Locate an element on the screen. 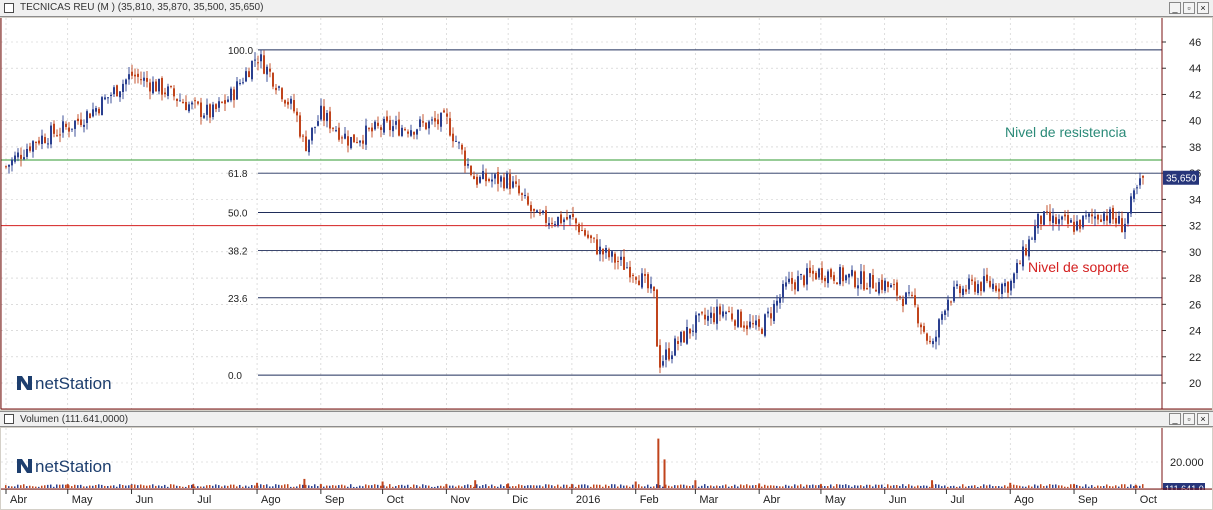  volume-plot-area is located at coordinates (581, 458).